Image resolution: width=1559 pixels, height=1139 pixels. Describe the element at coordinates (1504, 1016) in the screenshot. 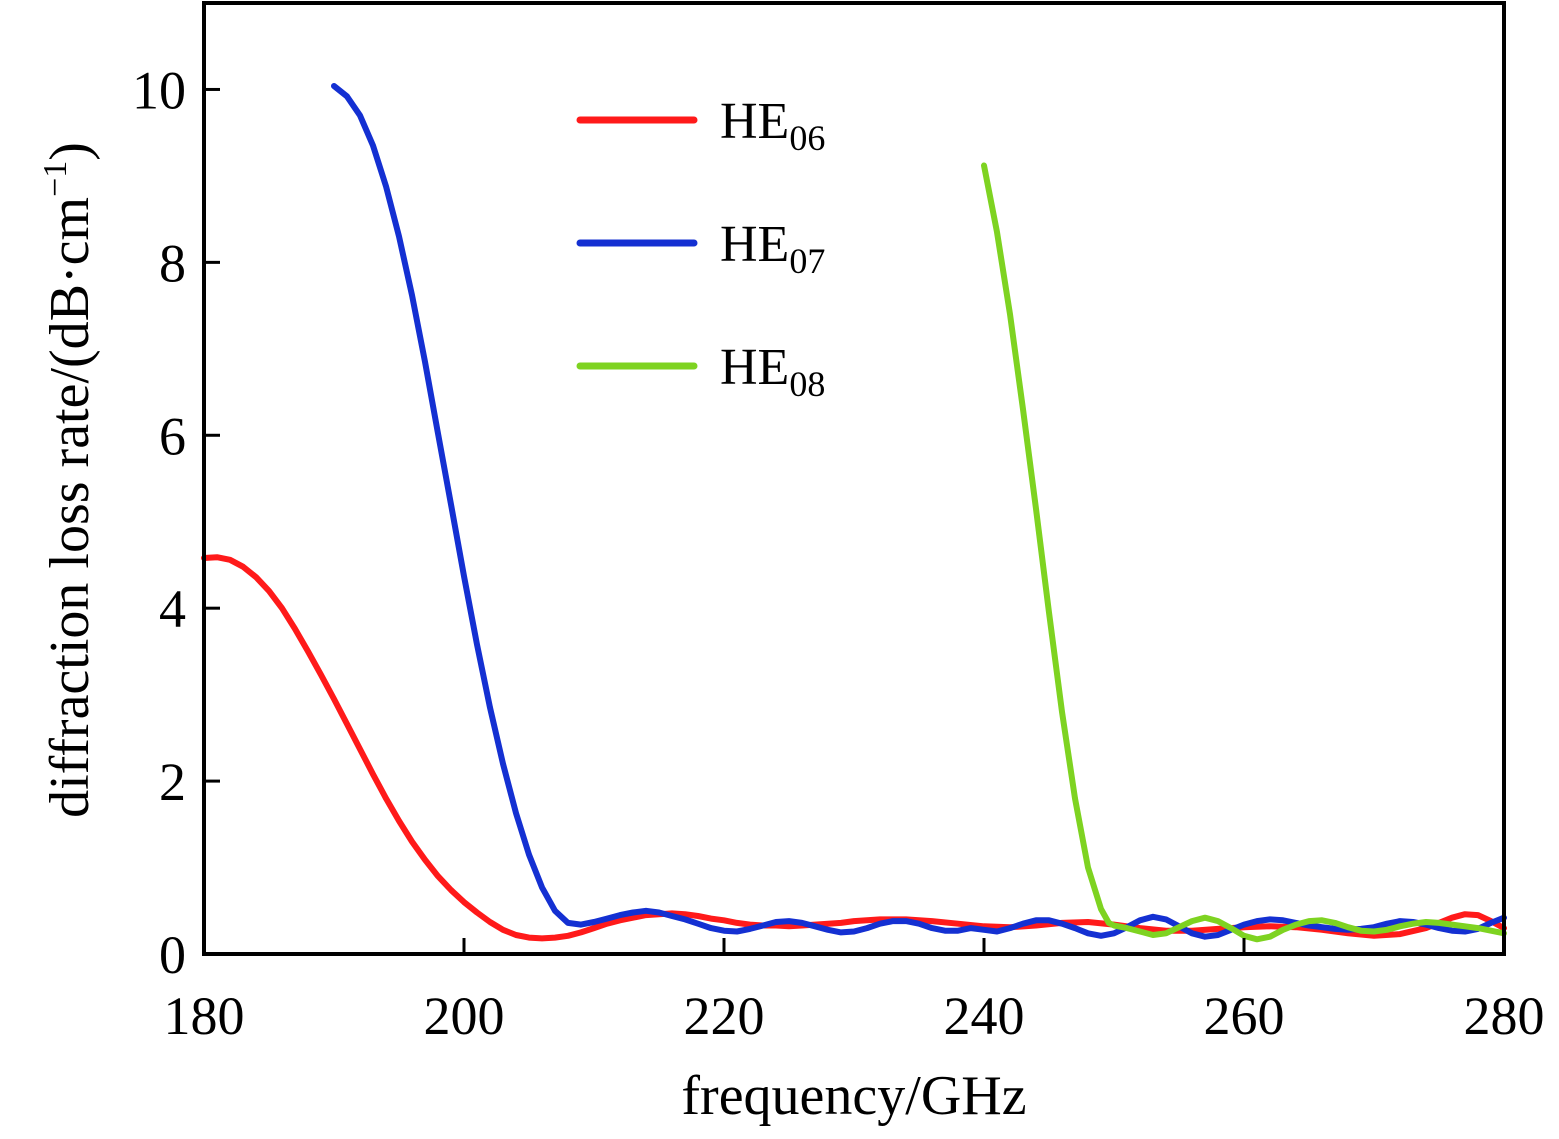

I see `x-tick-label: 280` at that location.